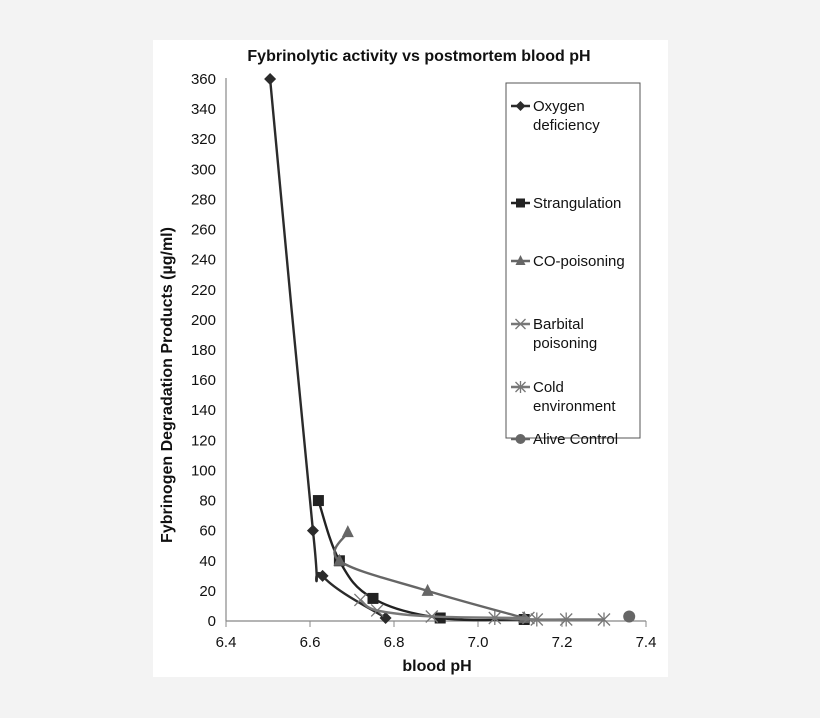 Image resolution: width=820 pixels, height=718 pixels. What do you see at coordinates (444, 609) in the screenshot?
I see `series-barbital-poisoning` at bounding box center [444, 609].